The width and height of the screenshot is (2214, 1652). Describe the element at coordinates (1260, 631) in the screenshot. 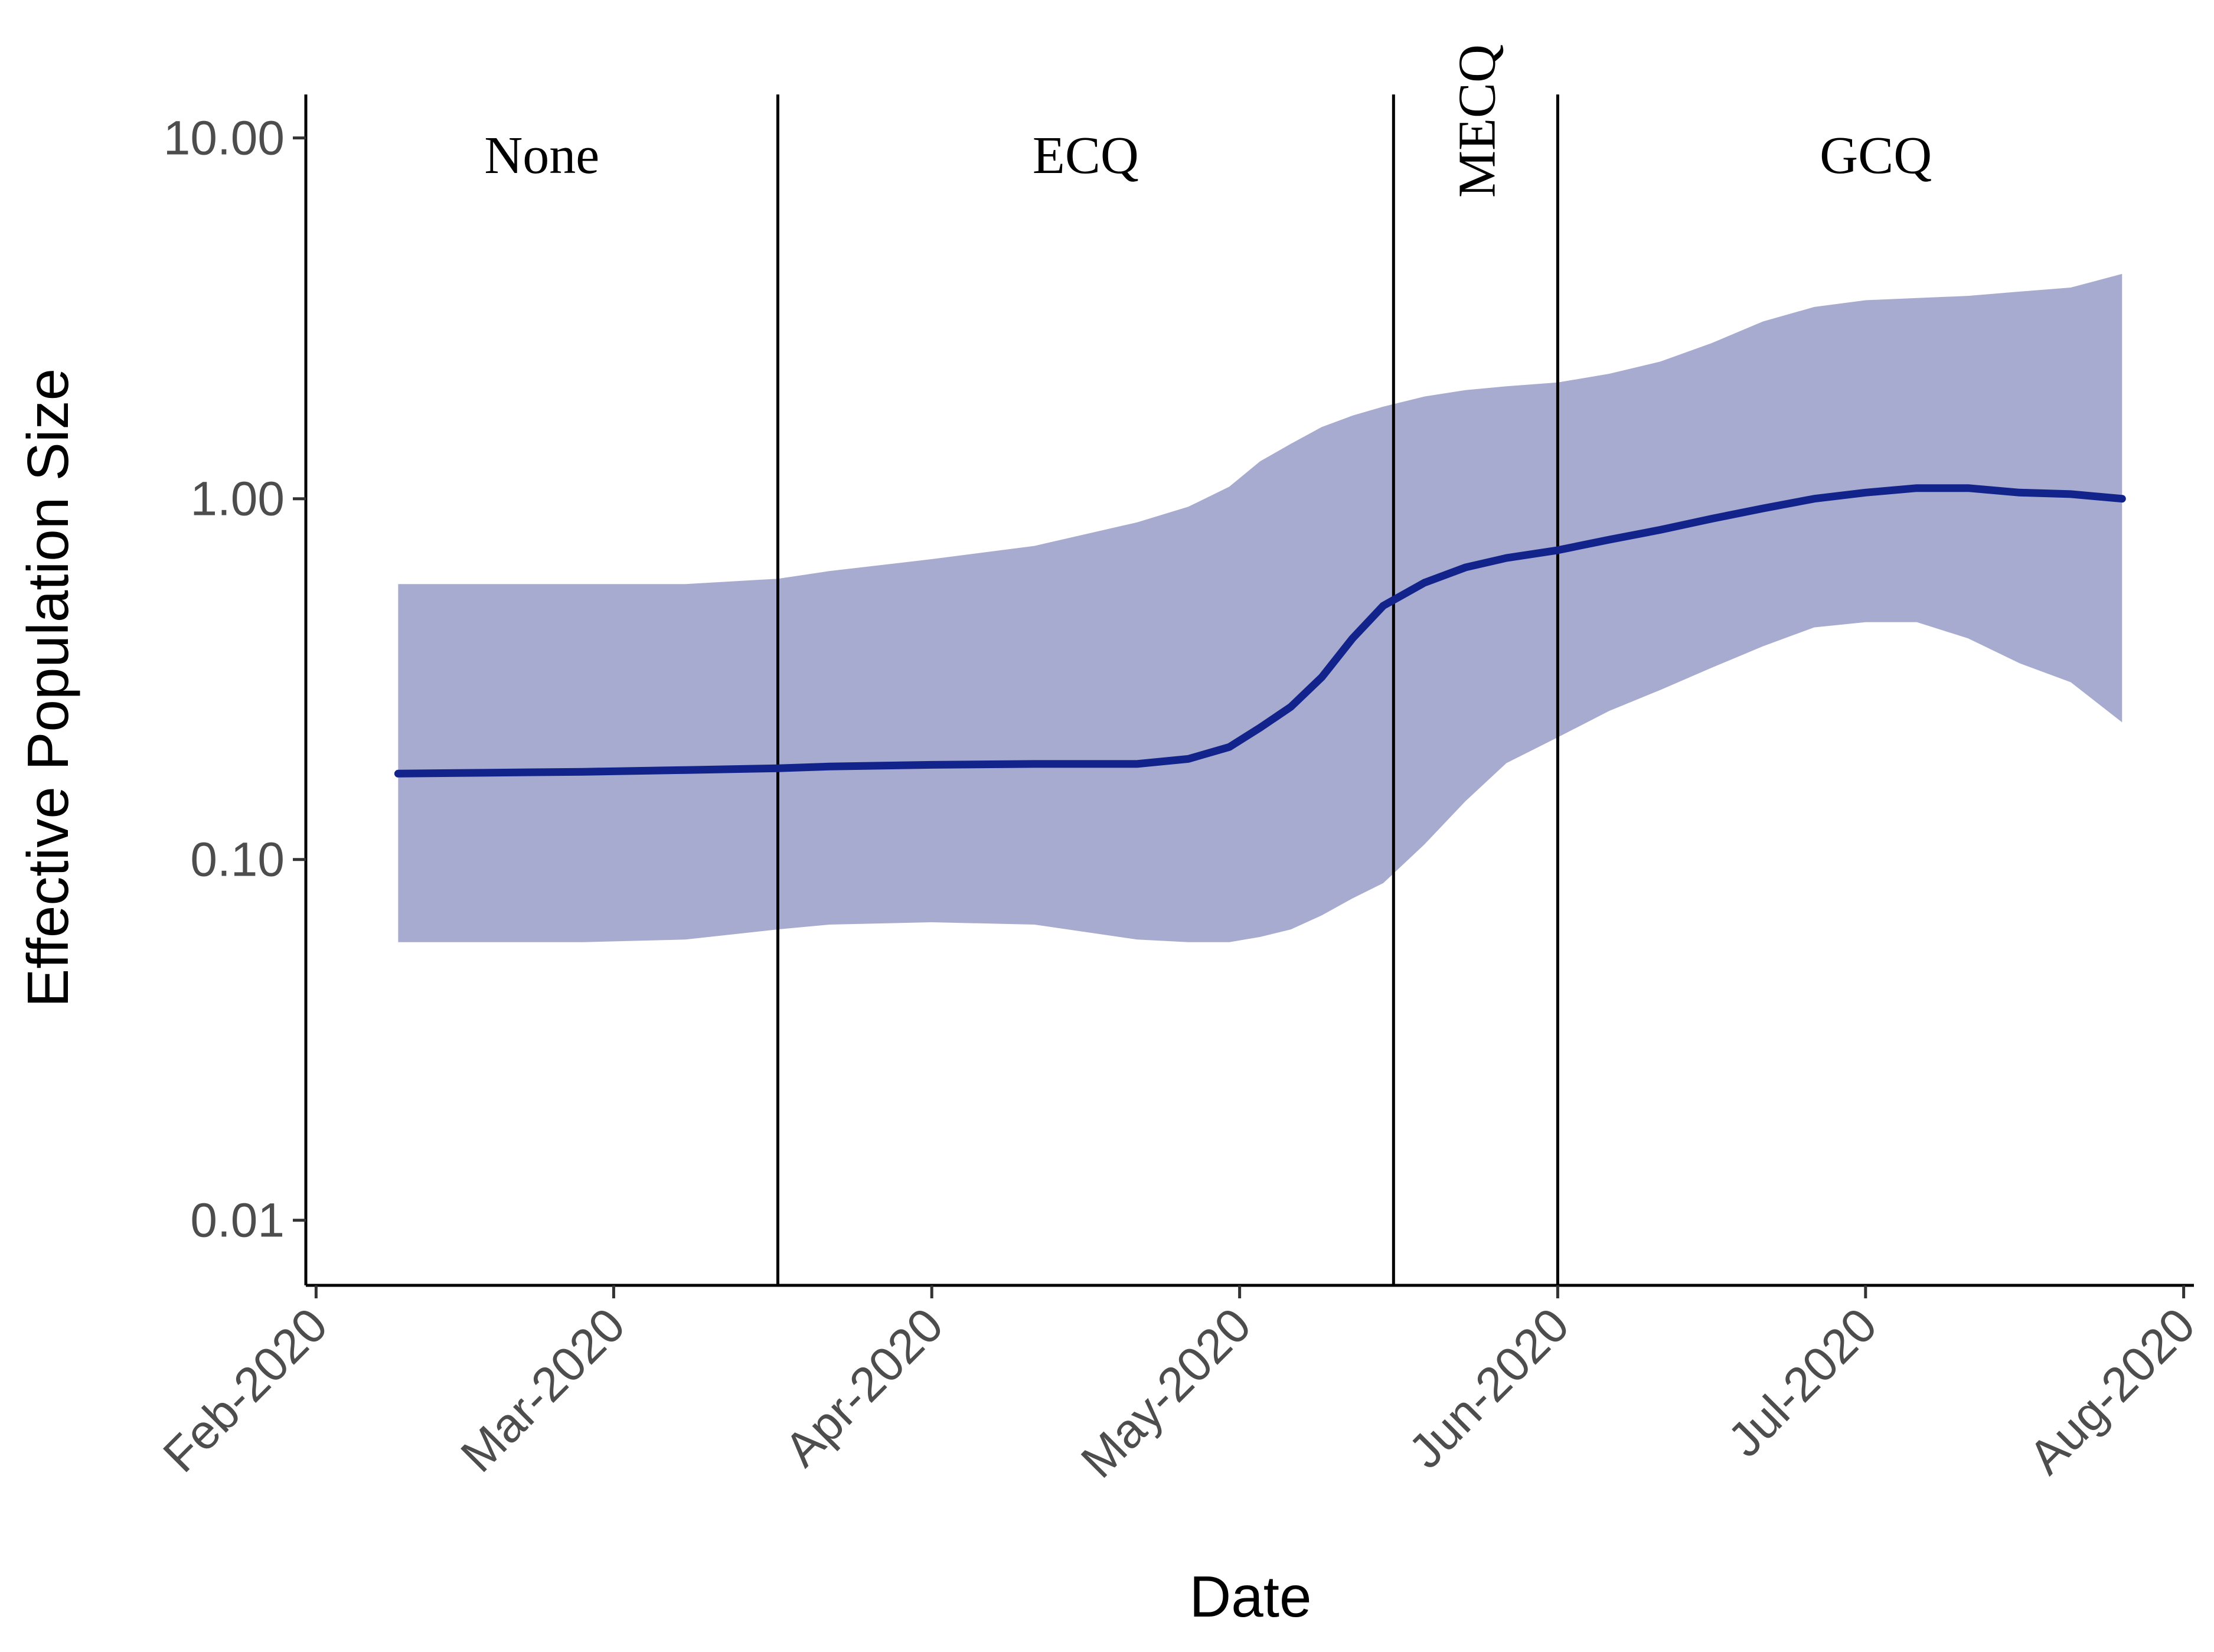

I see `series-line` at that location.